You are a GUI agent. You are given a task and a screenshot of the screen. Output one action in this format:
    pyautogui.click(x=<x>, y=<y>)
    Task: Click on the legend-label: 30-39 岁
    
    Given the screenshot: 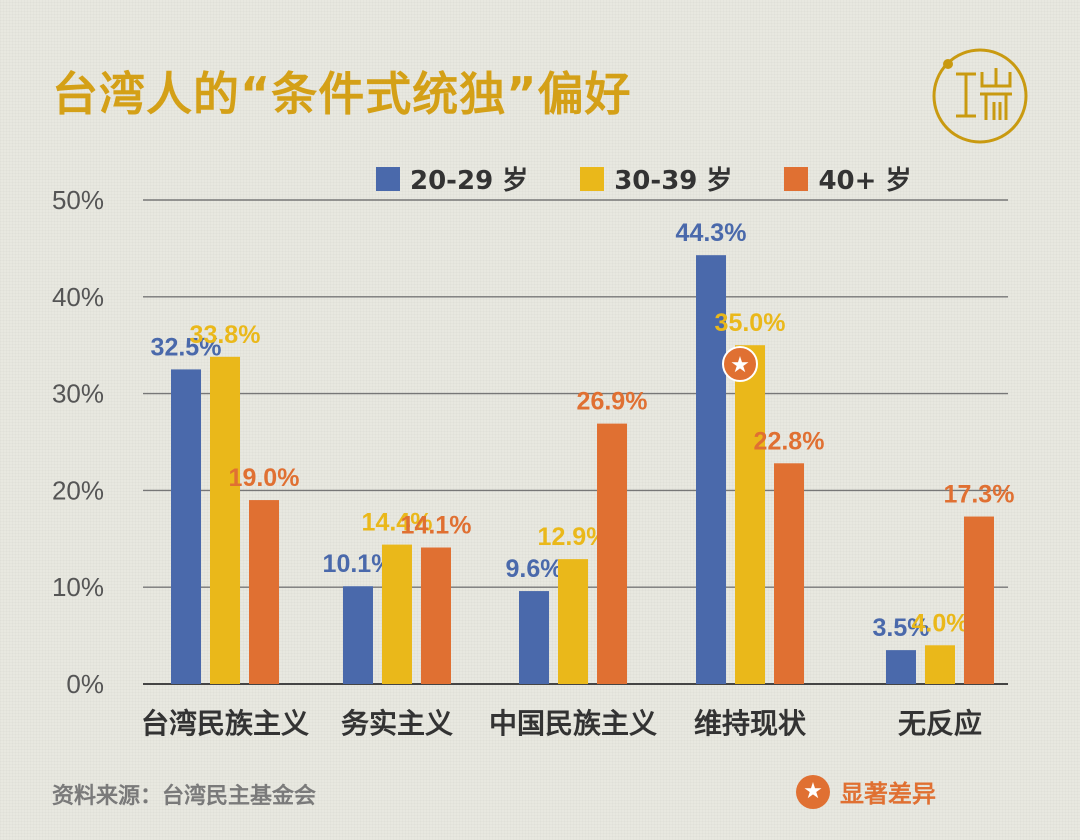 What is the action you would take?
    pyautogui.click(x=673, y=181)
    